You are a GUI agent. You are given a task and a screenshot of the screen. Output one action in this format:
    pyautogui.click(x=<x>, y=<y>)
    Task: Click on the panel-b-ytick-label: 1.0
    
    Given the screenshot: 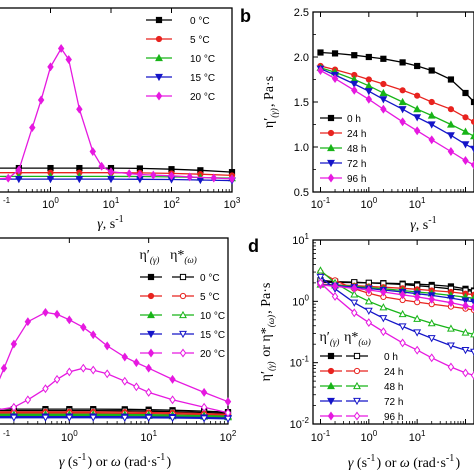 What is the action you would take?
    pyautogui.click(x=301, y=148)
    